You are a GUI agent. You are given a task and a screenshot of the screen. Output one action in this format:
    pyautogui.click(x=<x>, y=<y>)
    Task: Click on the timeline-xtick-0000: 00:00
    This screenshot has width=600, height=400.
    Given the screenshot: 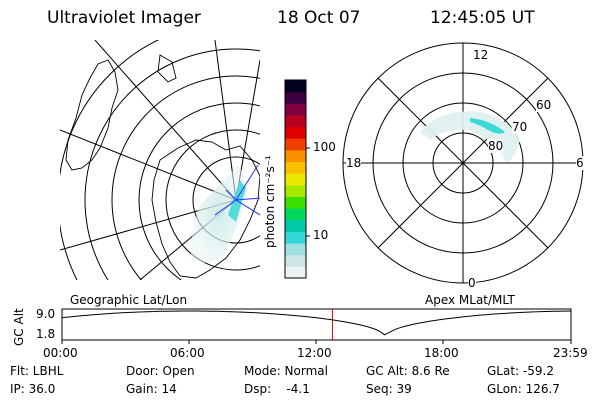 What is the action you would take?
    pyautogui.click(x=60, y=353)
    